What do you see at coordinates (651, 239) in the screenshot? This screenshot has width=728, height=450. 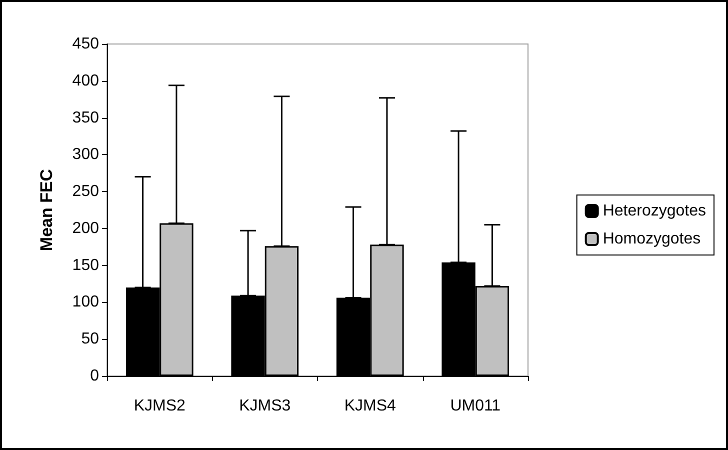 I see `legend-label: Homozygotes` at bounding box center [651, 239].